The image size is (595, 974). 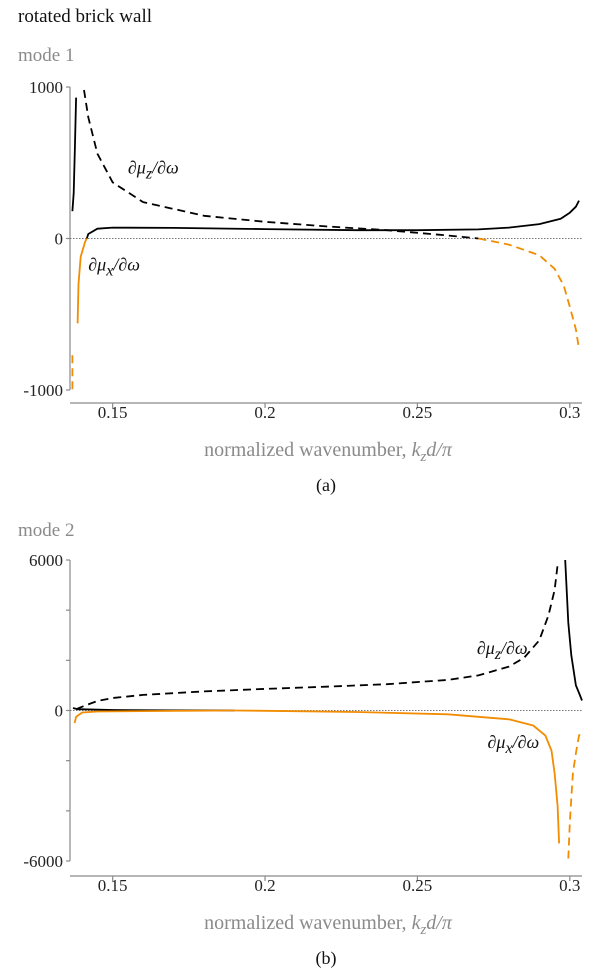 I want to click on y-tick-label: -6000, so click(x=43, y=861).